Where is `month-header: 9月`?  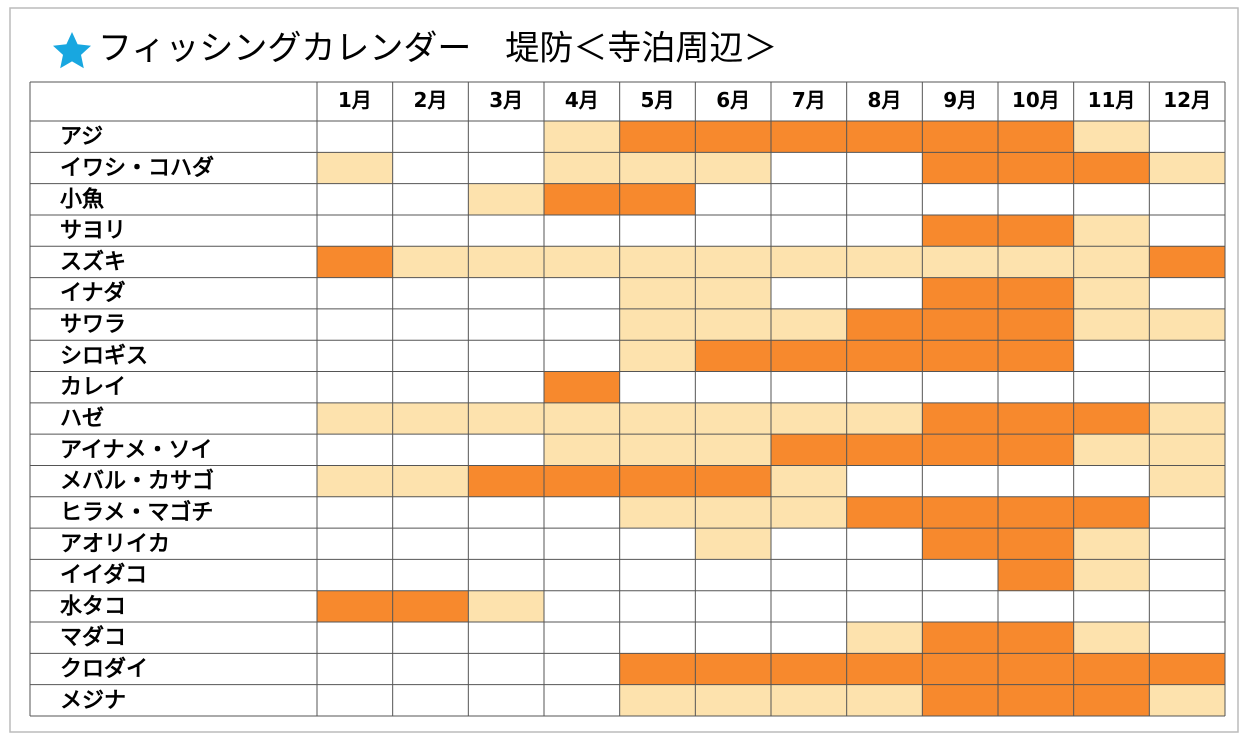
month-header: 9月 is located at coordinates (960, 100).